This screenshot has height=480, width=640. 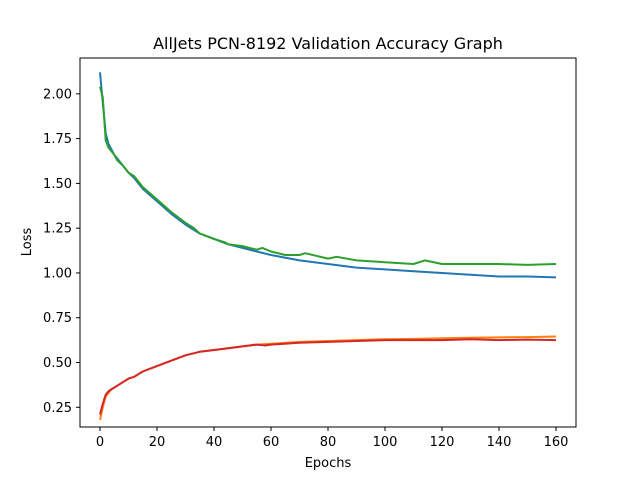 What do you see at coordinates (27, 242) in the screenshot?
I see `y-axis-label: Loss` at bounding box center [27, 242].